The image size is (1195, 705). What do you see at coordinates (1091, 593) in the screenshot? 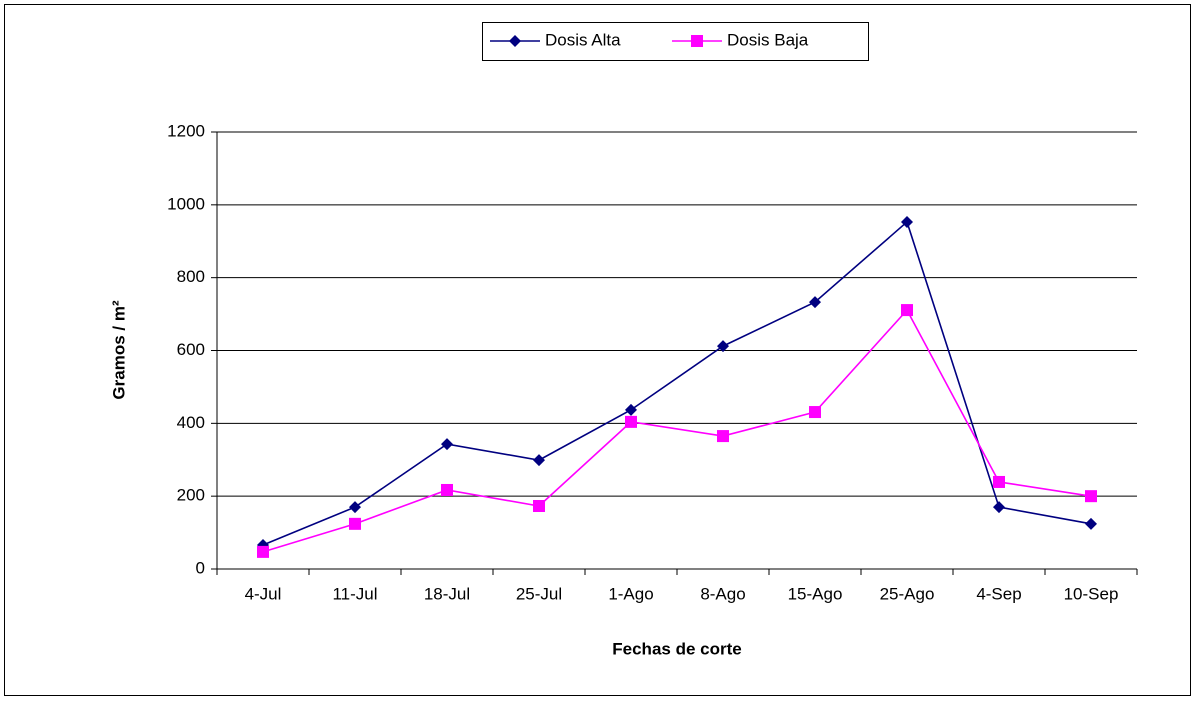
I see `x-tick-label: 10-Sep` at bounding box center [1091, 593].